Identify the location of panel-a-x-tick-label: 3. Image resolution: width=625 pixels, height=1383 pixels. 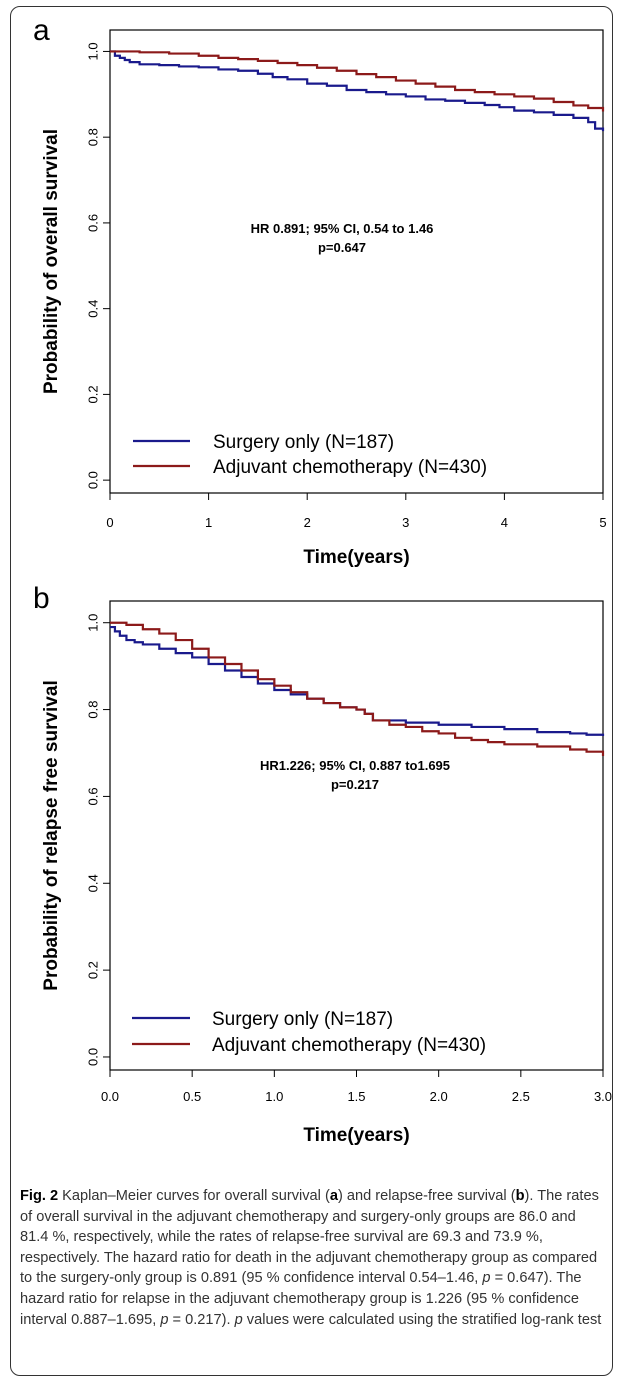
(405, 522).